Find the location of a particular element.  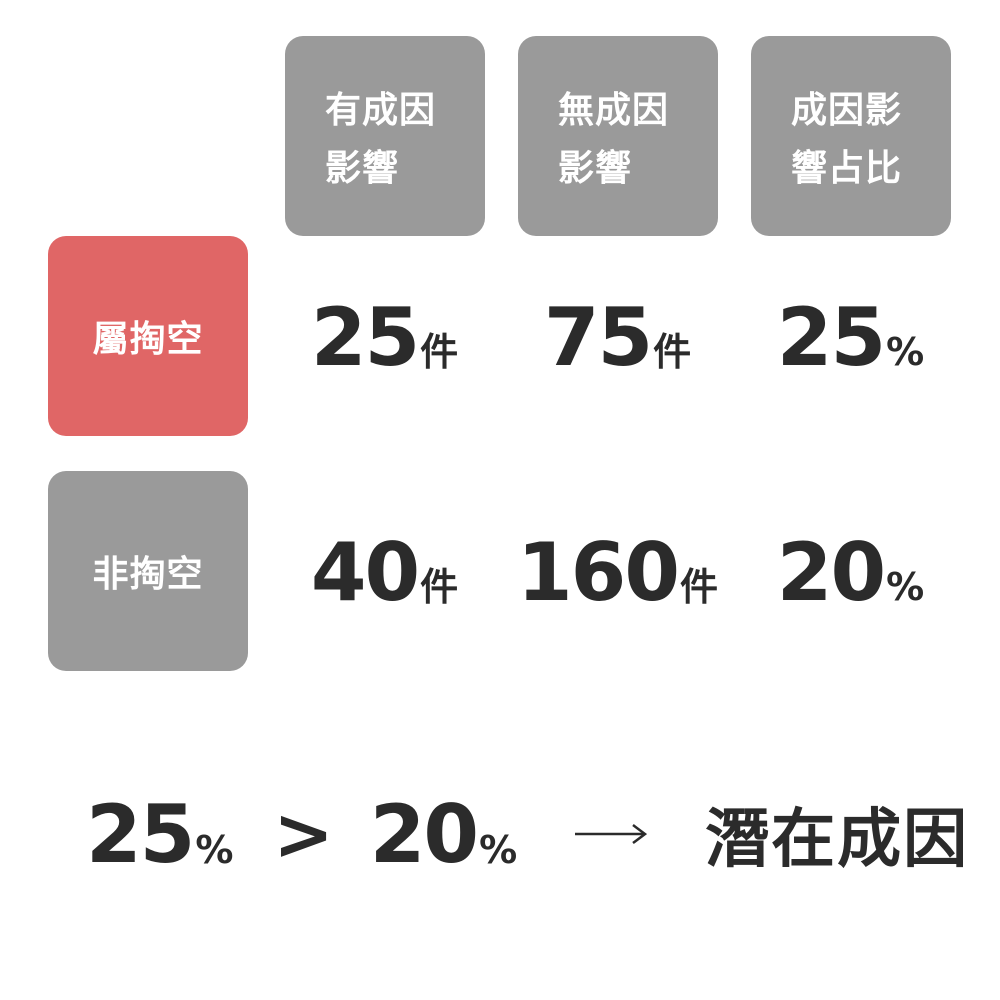

cell-value: 20 is located at coordinates (831, 572).